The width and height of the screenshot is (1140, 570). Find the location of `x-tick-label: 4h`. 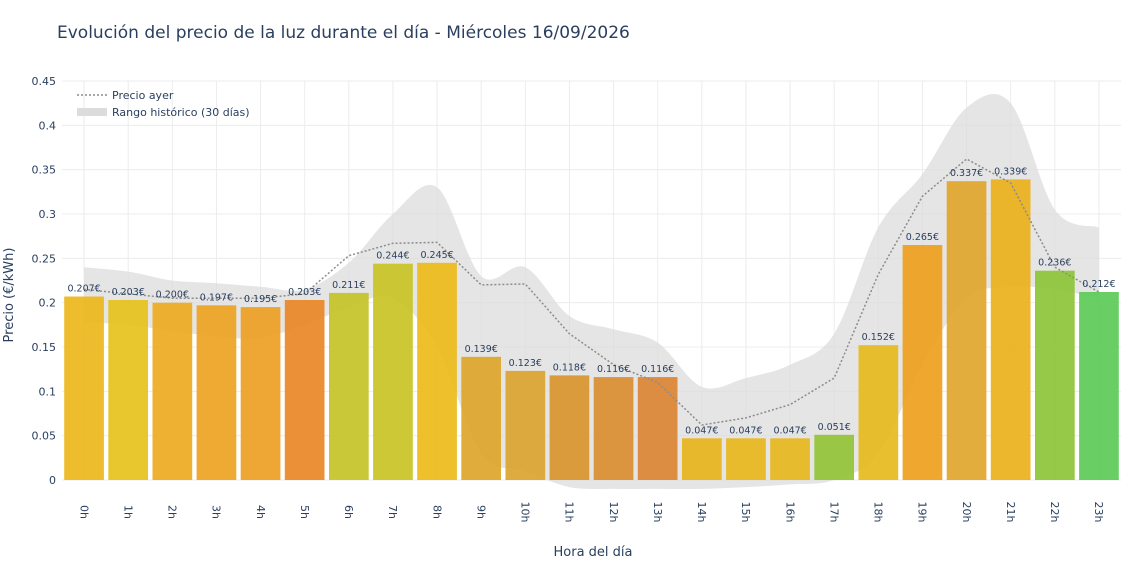

x-tick-label: 4h is located at coordinates (260, 512).